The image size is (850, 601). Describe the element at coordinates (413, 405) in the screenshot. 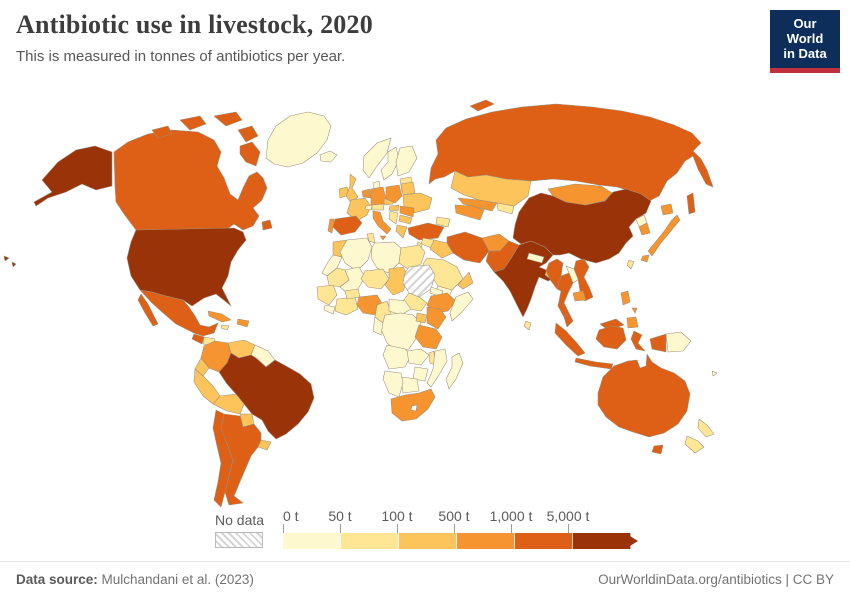

I see `country-south-africa` at that location.